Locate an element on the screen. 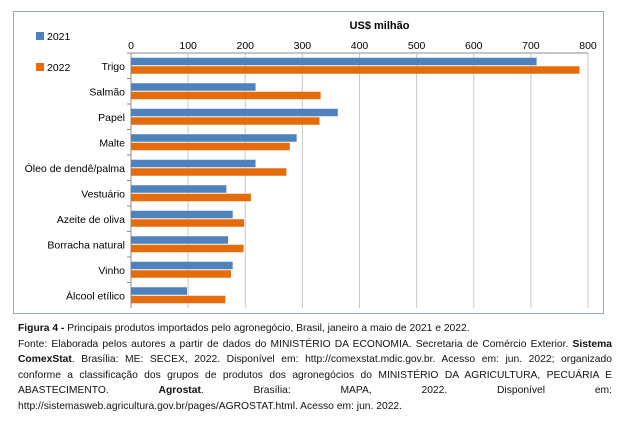 The width and height of the screenshot is (625, 424). x-tick-label: 400 is located at coordinates (360, 46).